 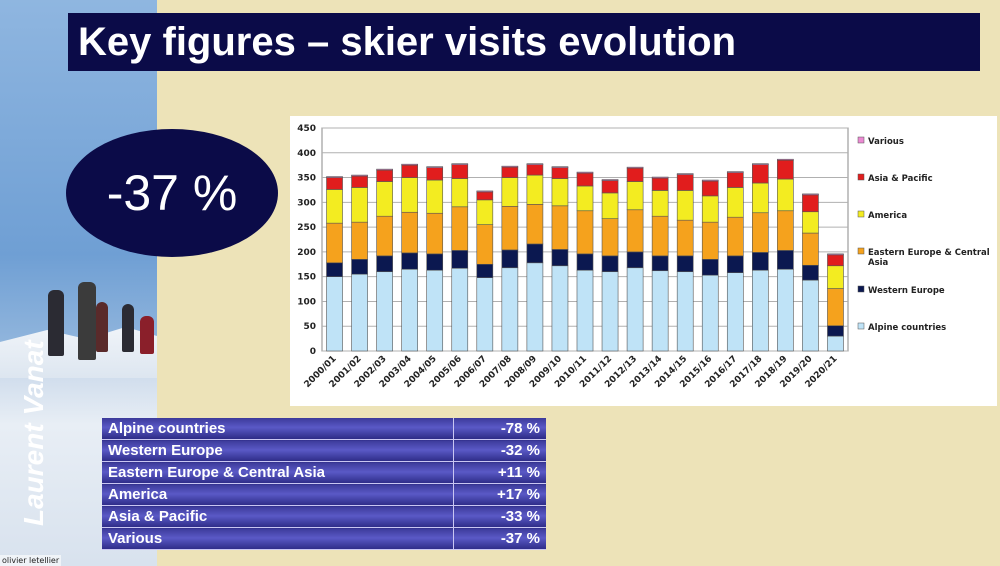 What do you see at coordinates (499, 450) in the screenshot?
I see `change-cell: -32 %` at bounding box center [499, 450].